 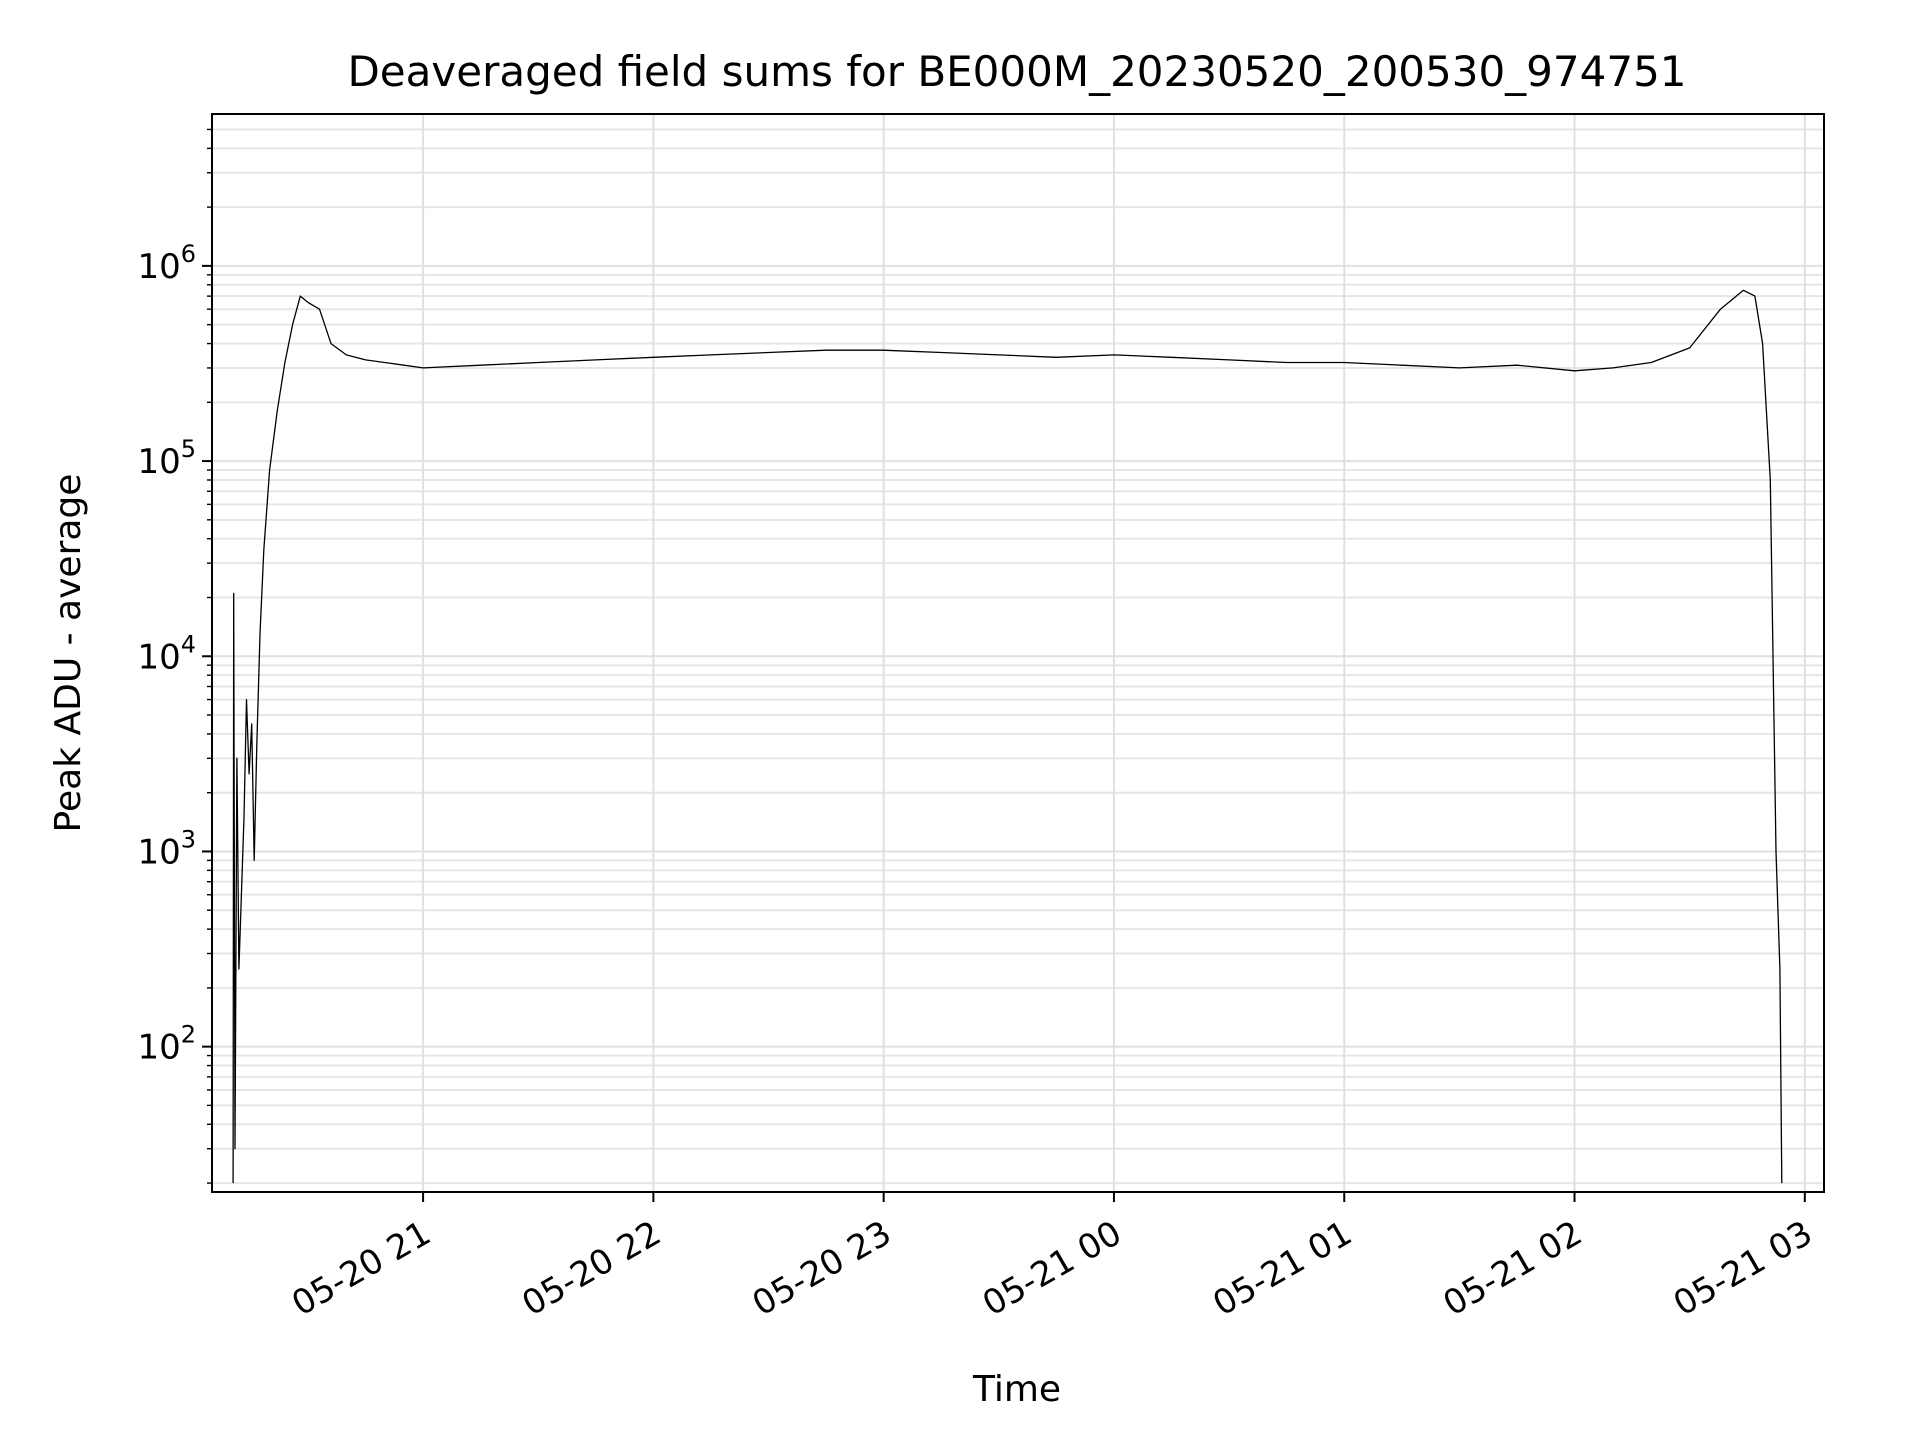 I want to click on y-tick-label: 10³, so click(x=166, y=848).